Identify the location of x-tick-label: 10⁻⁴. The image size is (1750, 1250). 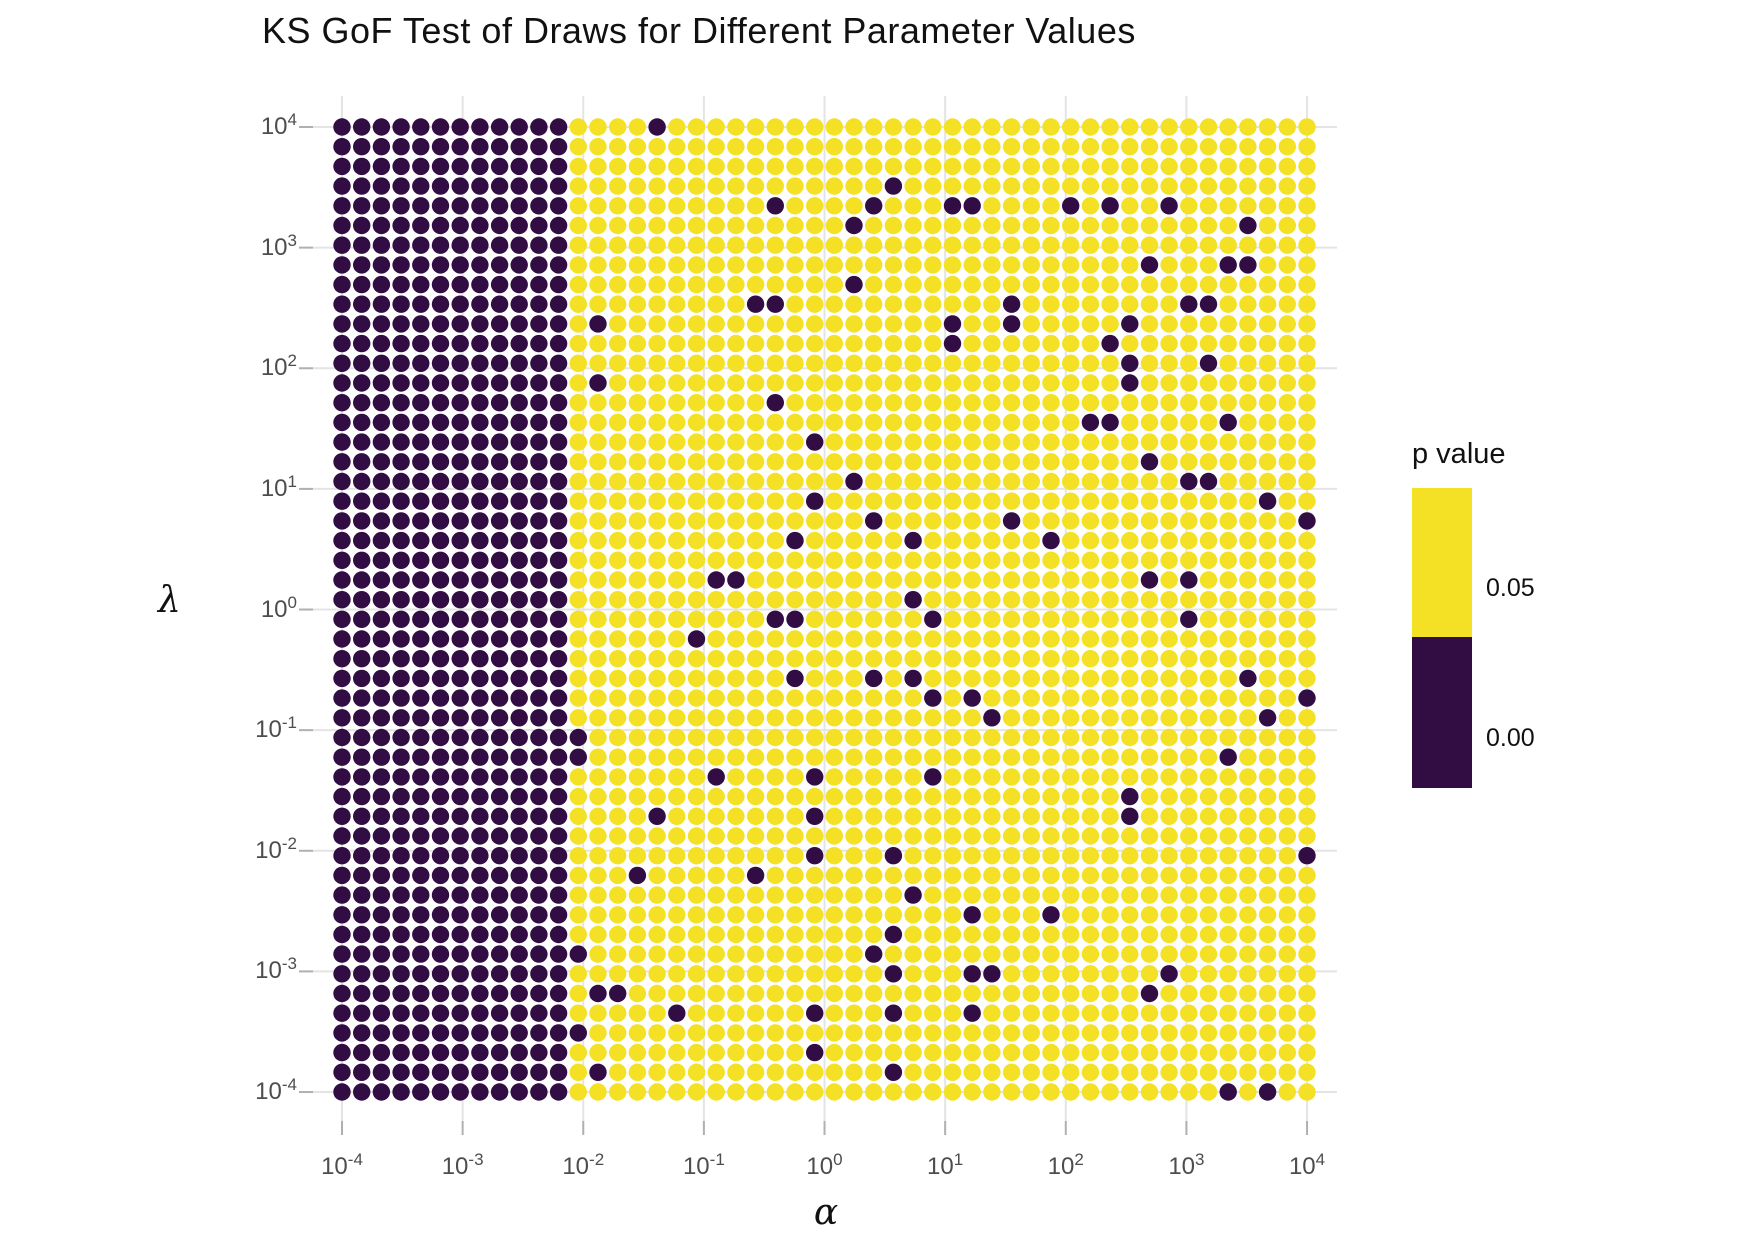
(342, 1165).